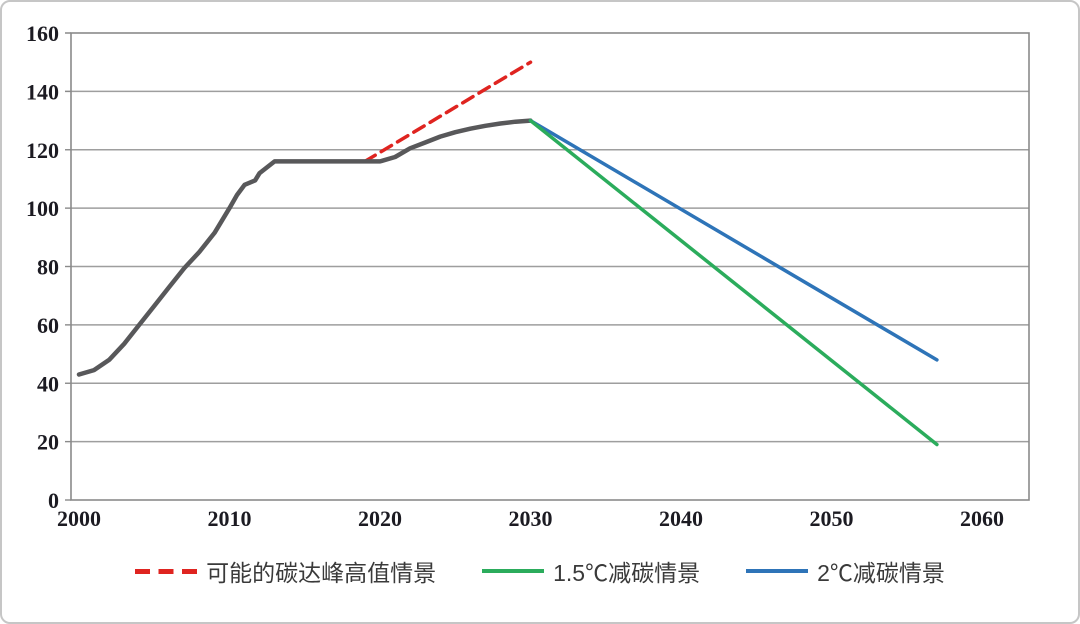  What do you see at coordinates (531, 518) in the screenshot?
I see `x-tick-label: 2030` at bounding box center [531, 518].